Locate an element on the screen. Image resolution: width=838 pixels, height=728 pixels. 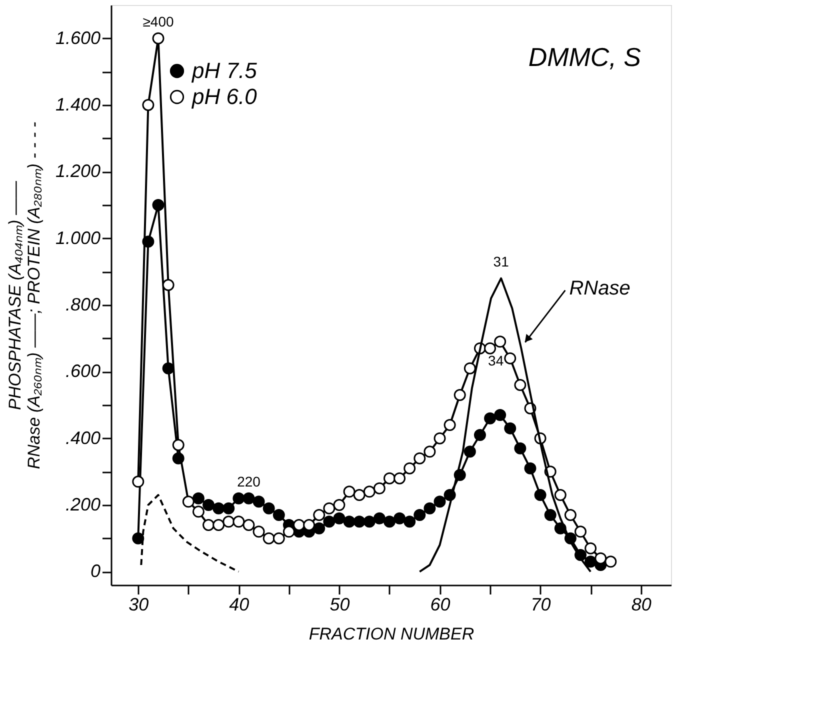
annotation: DMMC, S is located at coordinates (585, 57).